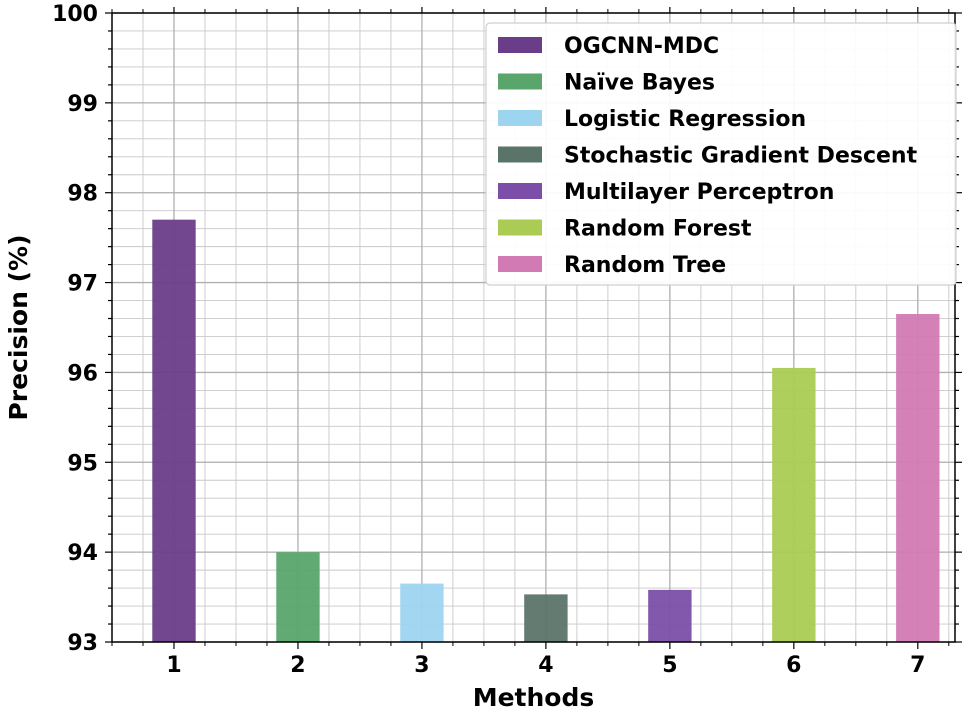 This screenshot has width=980, height=717. What do you see at coordinates (685, 119) in the screenshot?
I see `legend-label: Logistic Regression` at bounding box center [685, 119].